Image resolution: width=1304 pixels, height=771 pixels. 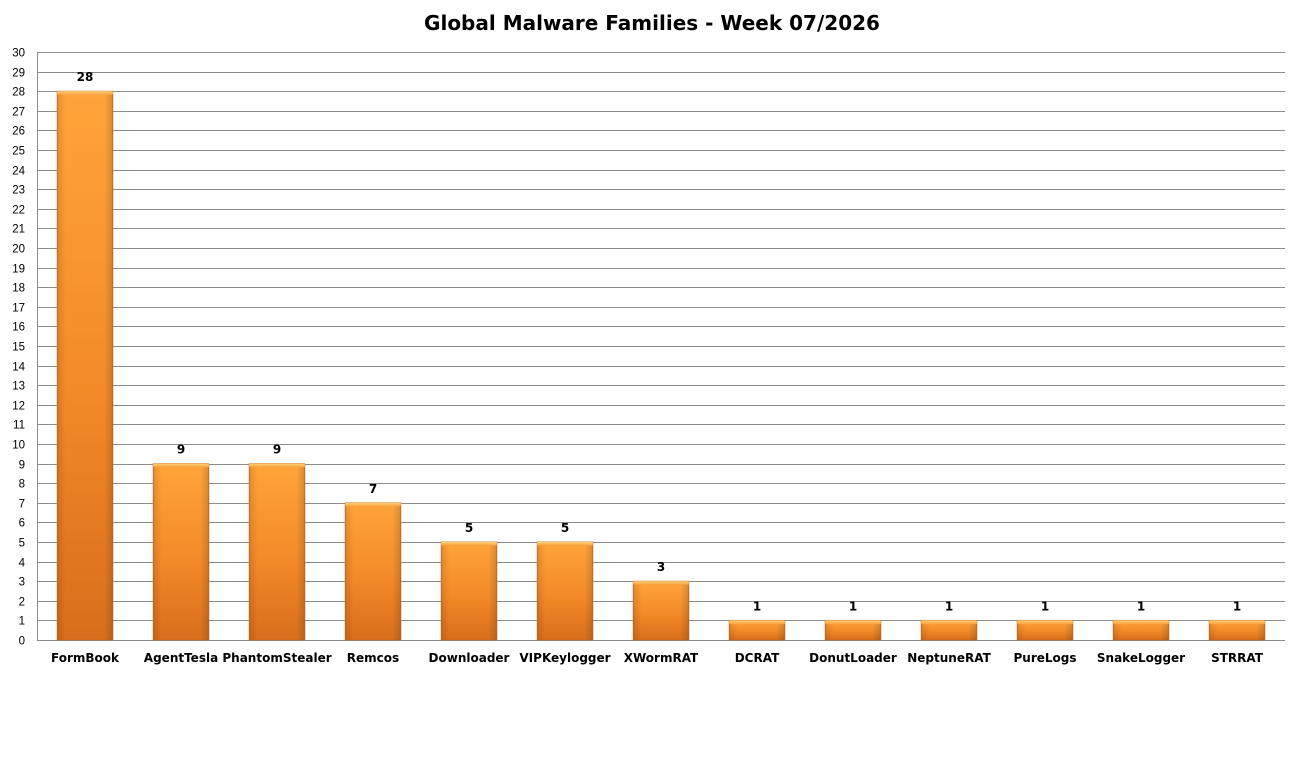 I want to click on bar-dcrat, so click(x=757, y=630).